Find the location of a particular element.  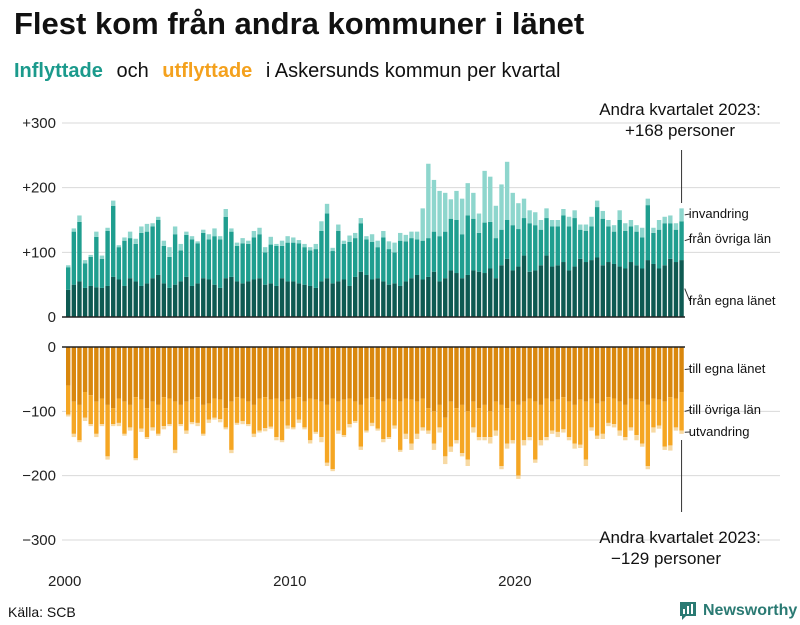

label-invandring: invandring is located at coordinates (719, 213).